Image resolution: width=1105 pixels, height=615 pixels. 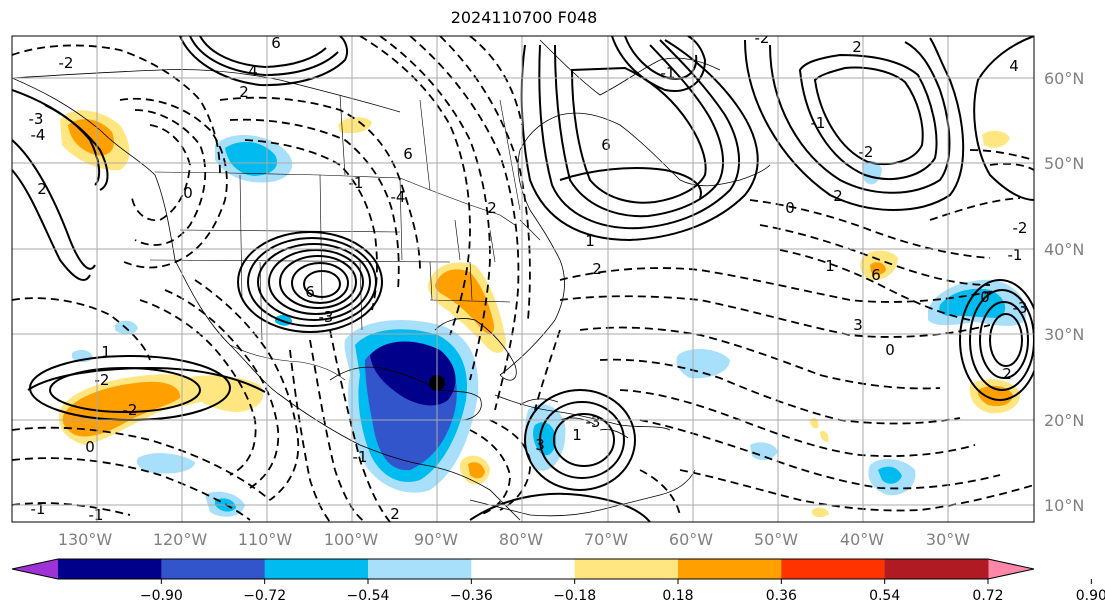 What do you see at coordinates (368, 596) in the screenshot?
I see `colorbar-tick-label: −0.54` at bounding box center [368, 596].